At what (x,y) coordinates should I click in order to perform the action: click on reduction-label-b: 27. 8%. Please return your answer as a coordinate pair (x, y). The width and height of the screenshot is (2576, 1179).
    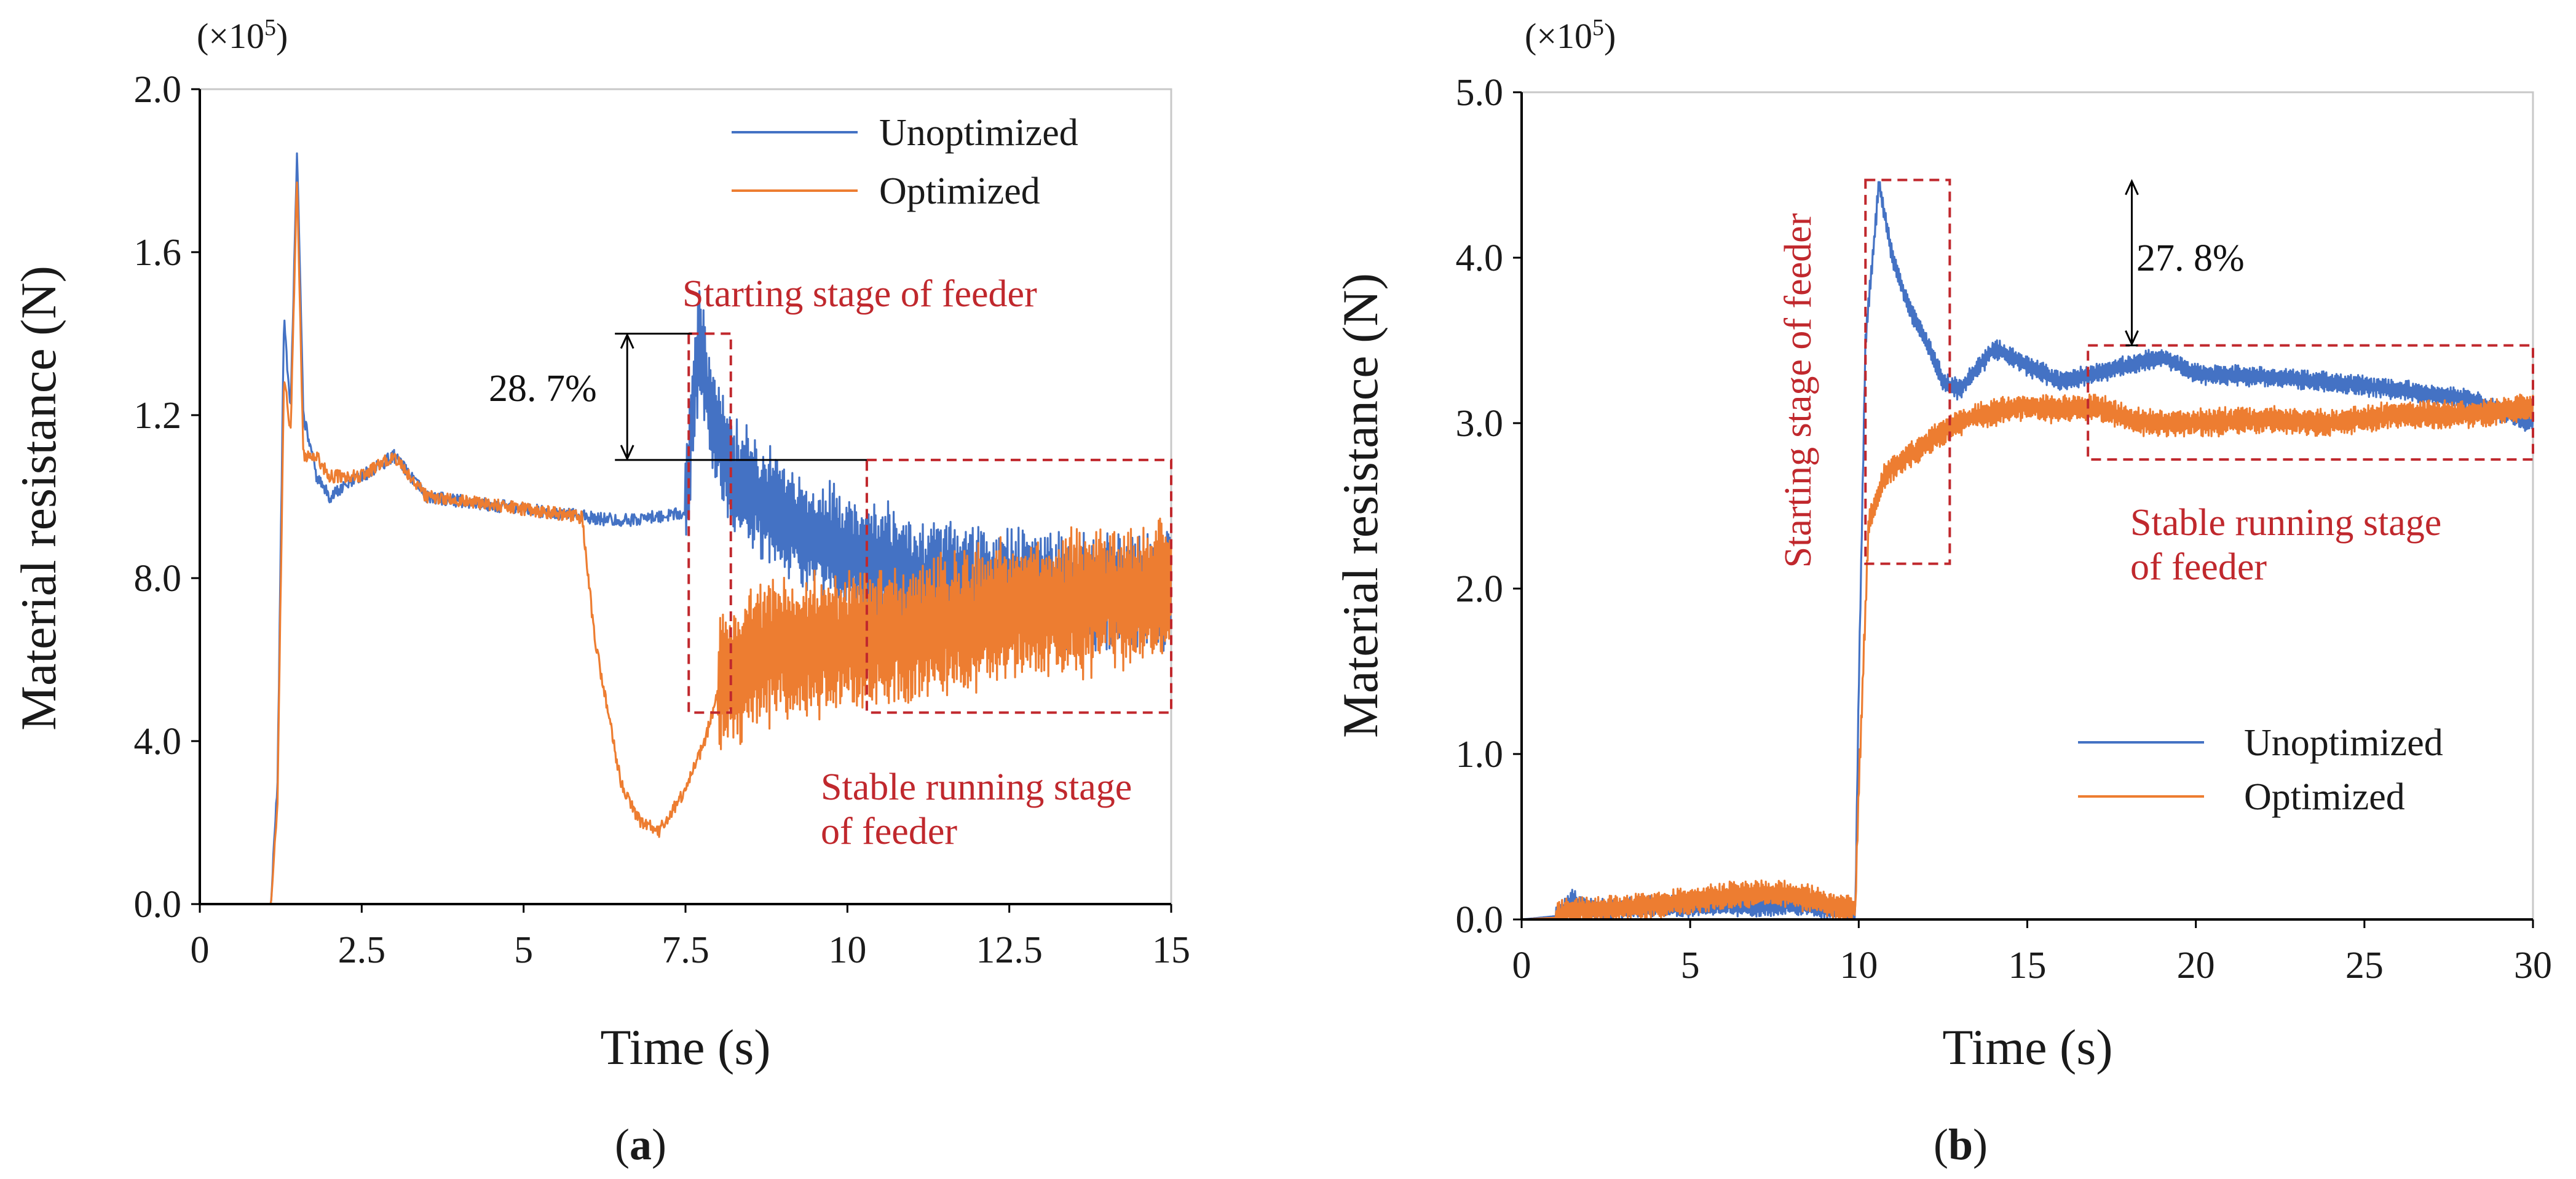
    Looking at the image, I should click on (2190, 258).